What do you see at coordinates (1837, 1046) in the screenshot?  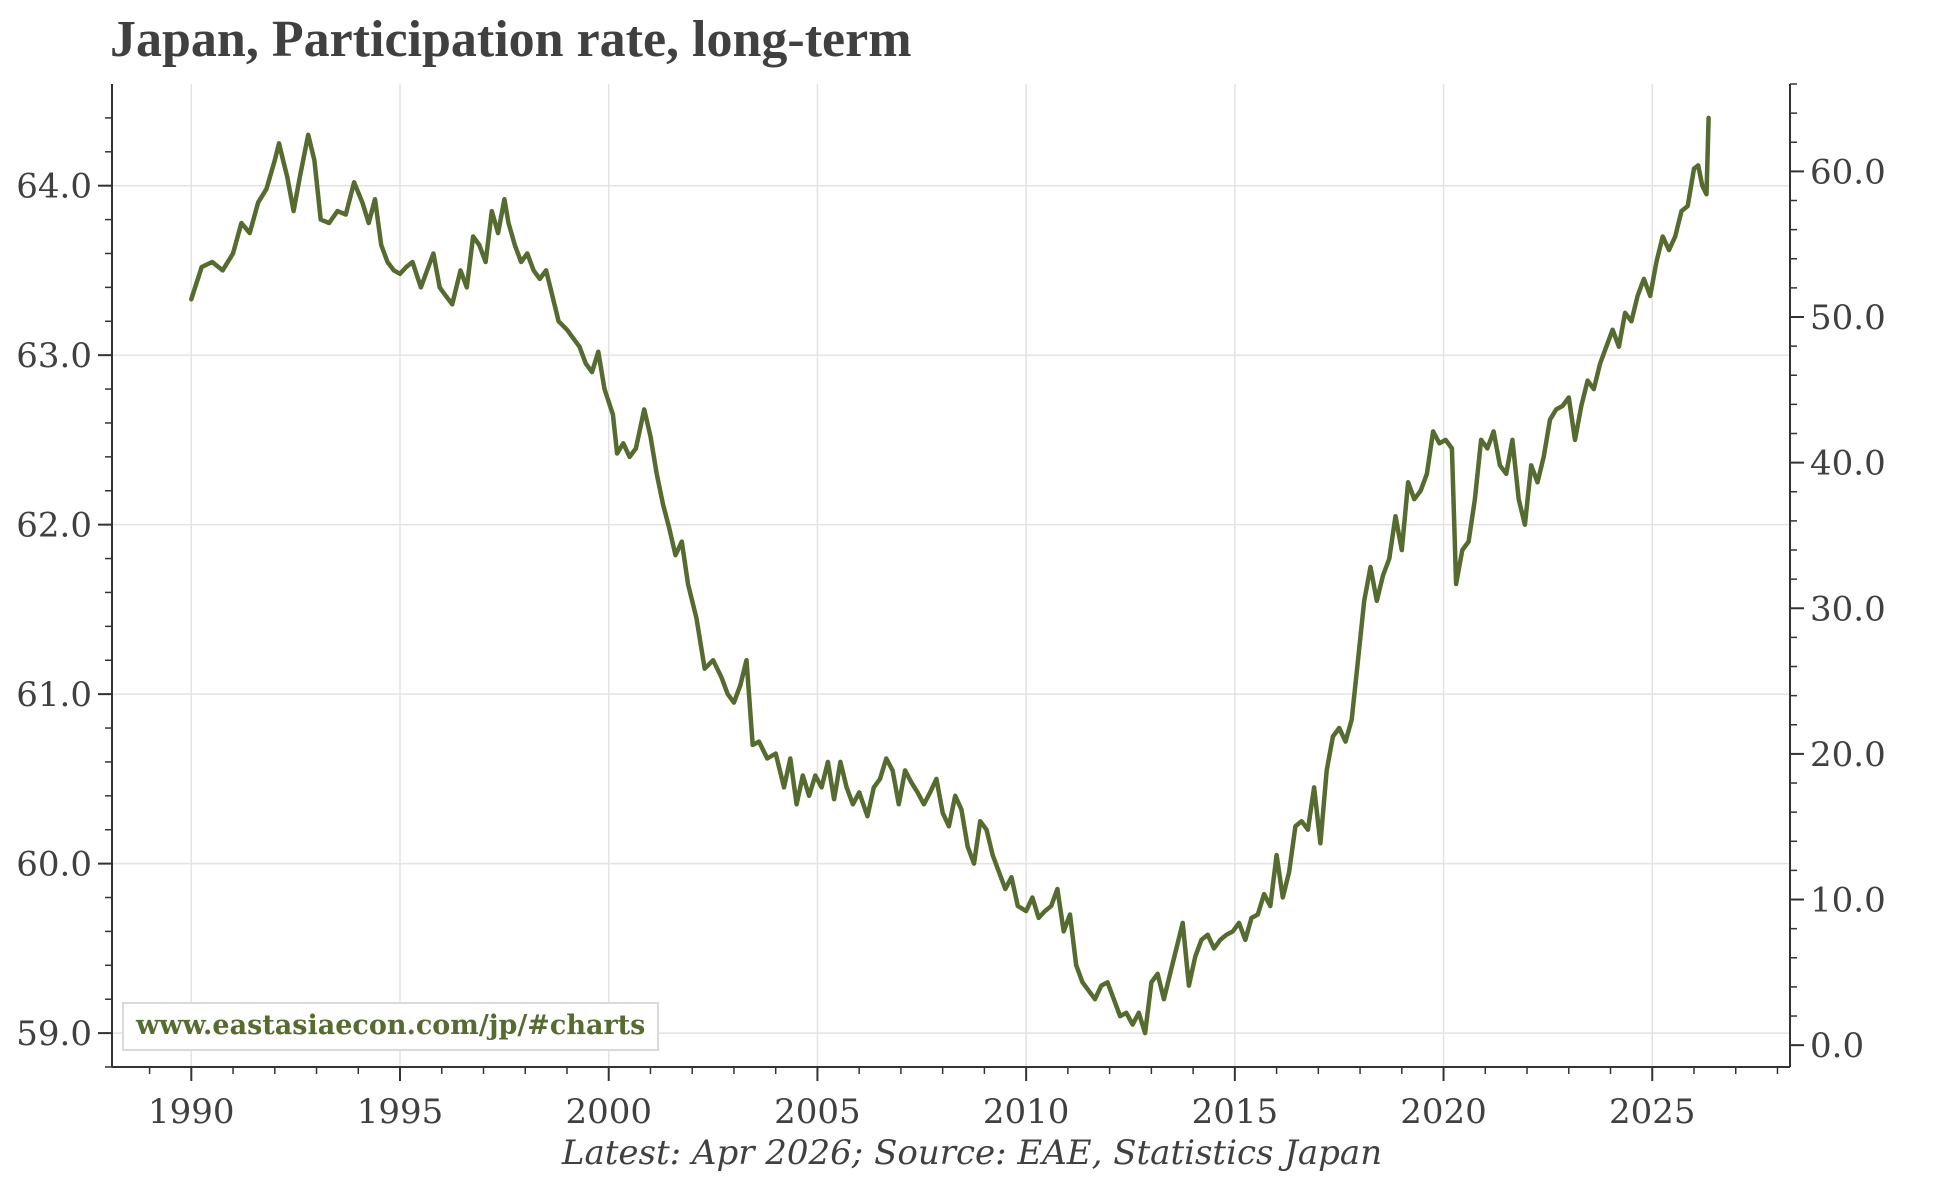 I see `y-right-tick-label: 0.0` at bounding box center [1837, 1046].